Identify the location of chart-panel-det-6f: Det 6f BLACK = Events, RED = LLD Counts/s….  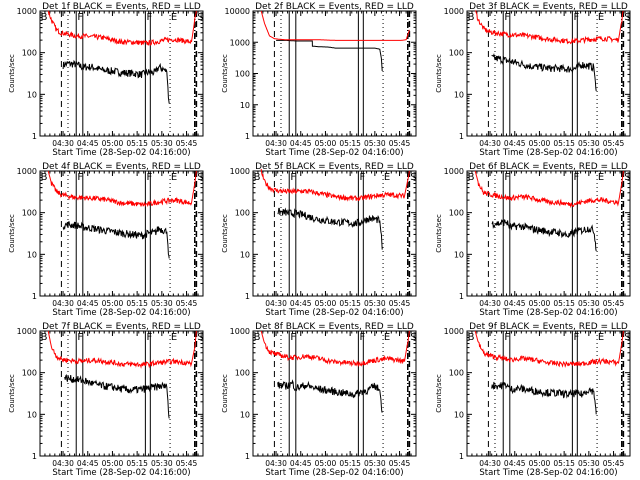
(533, 240).